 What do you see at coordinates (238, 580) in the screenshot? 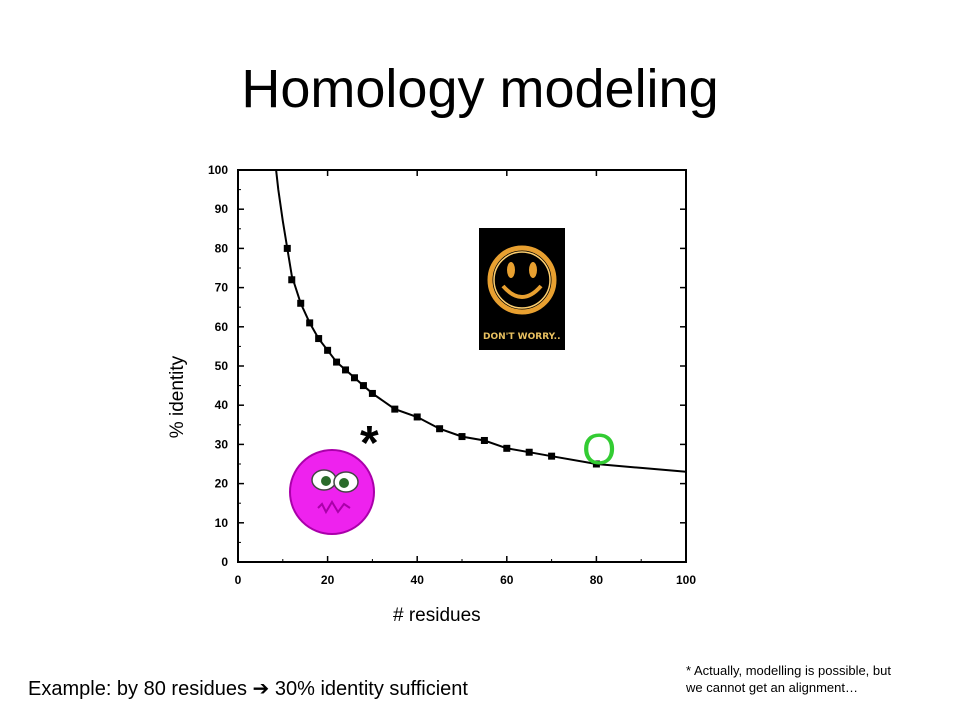
I see `x-tick-label: 0` at bounding box center [238, 580].